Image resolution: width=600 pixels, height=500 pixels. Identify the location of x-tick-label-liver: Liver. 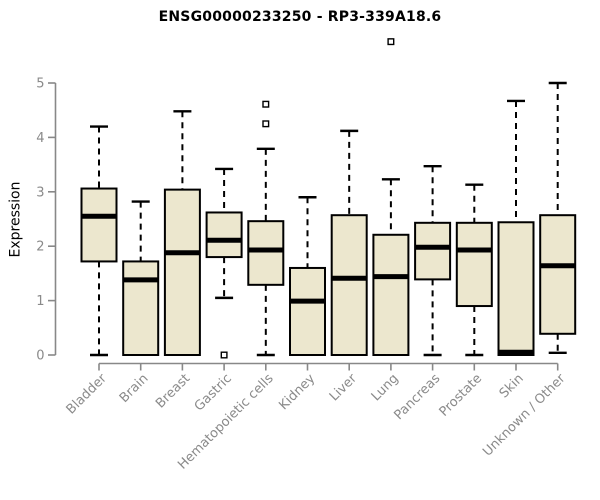
(344, 388).